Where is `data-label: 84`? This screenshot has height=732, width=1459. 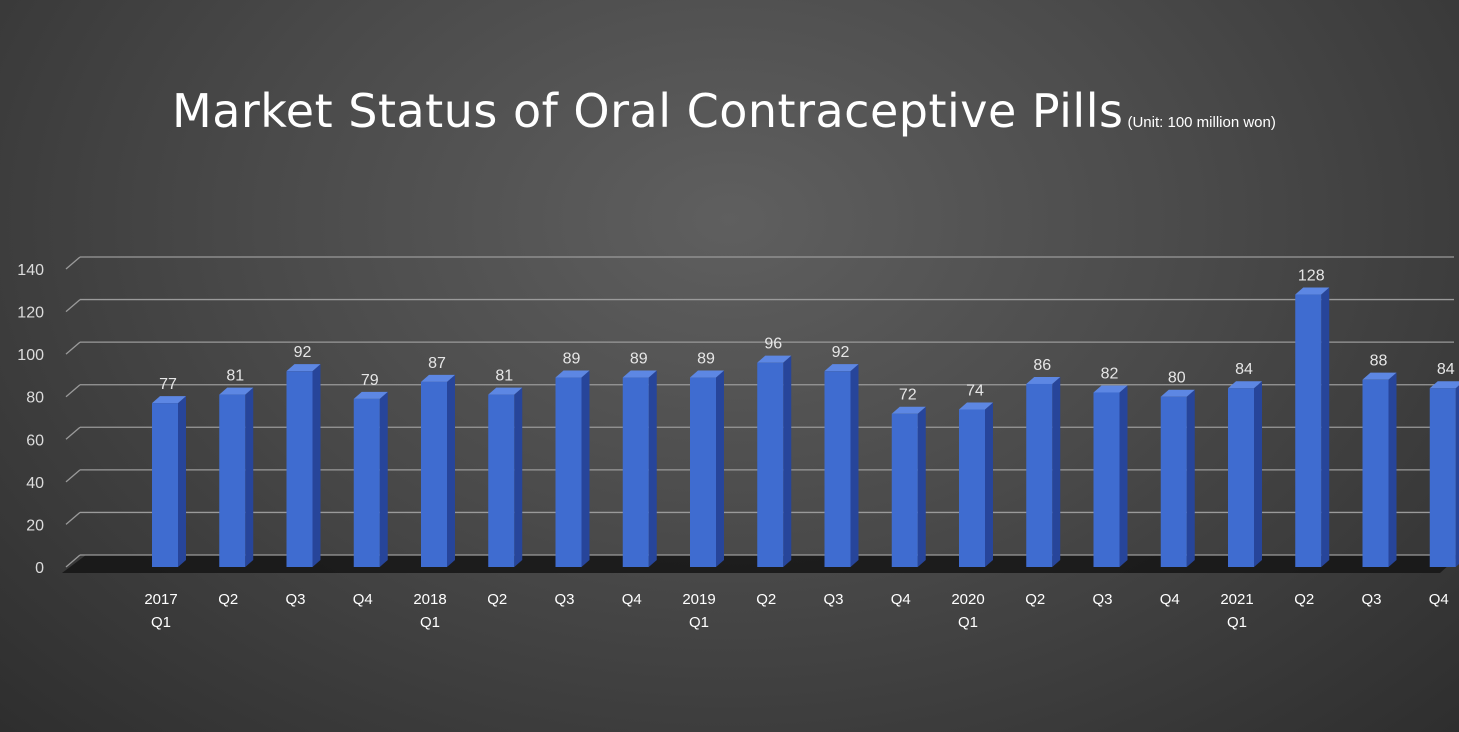 data-label: 84 is located at coordinates (1446, 369).